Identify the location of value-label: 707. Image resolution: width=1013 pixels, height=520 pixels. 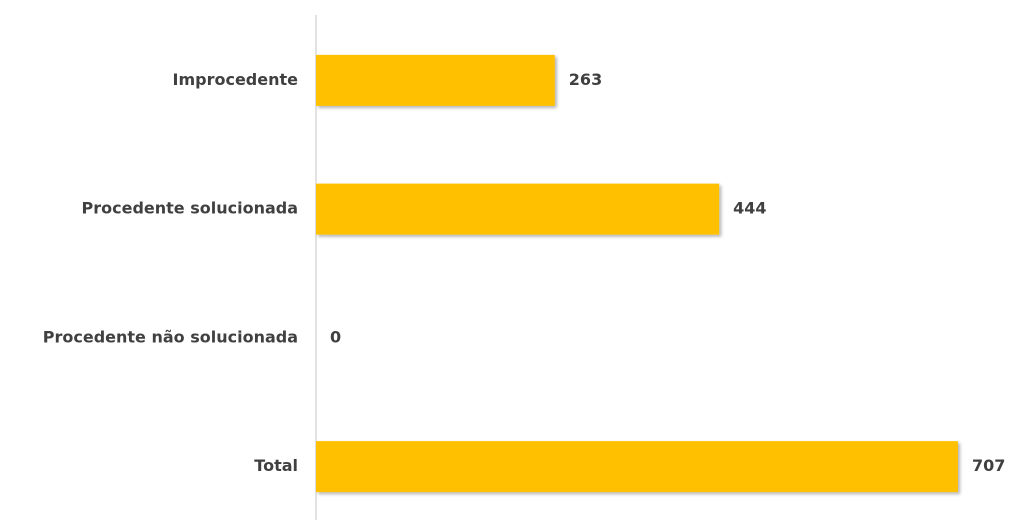
(988, 465).